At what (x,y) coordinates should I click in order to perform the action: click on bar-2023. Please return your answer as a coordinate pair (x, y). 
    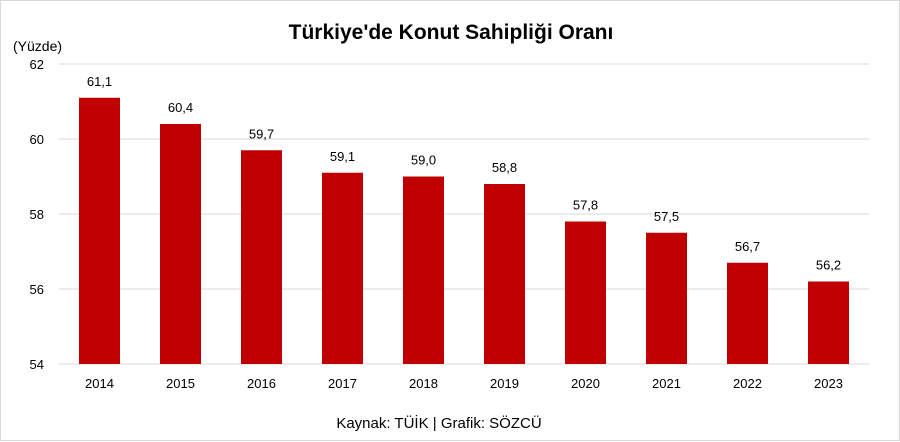
    Looking at the image, I should click on (828, 322).